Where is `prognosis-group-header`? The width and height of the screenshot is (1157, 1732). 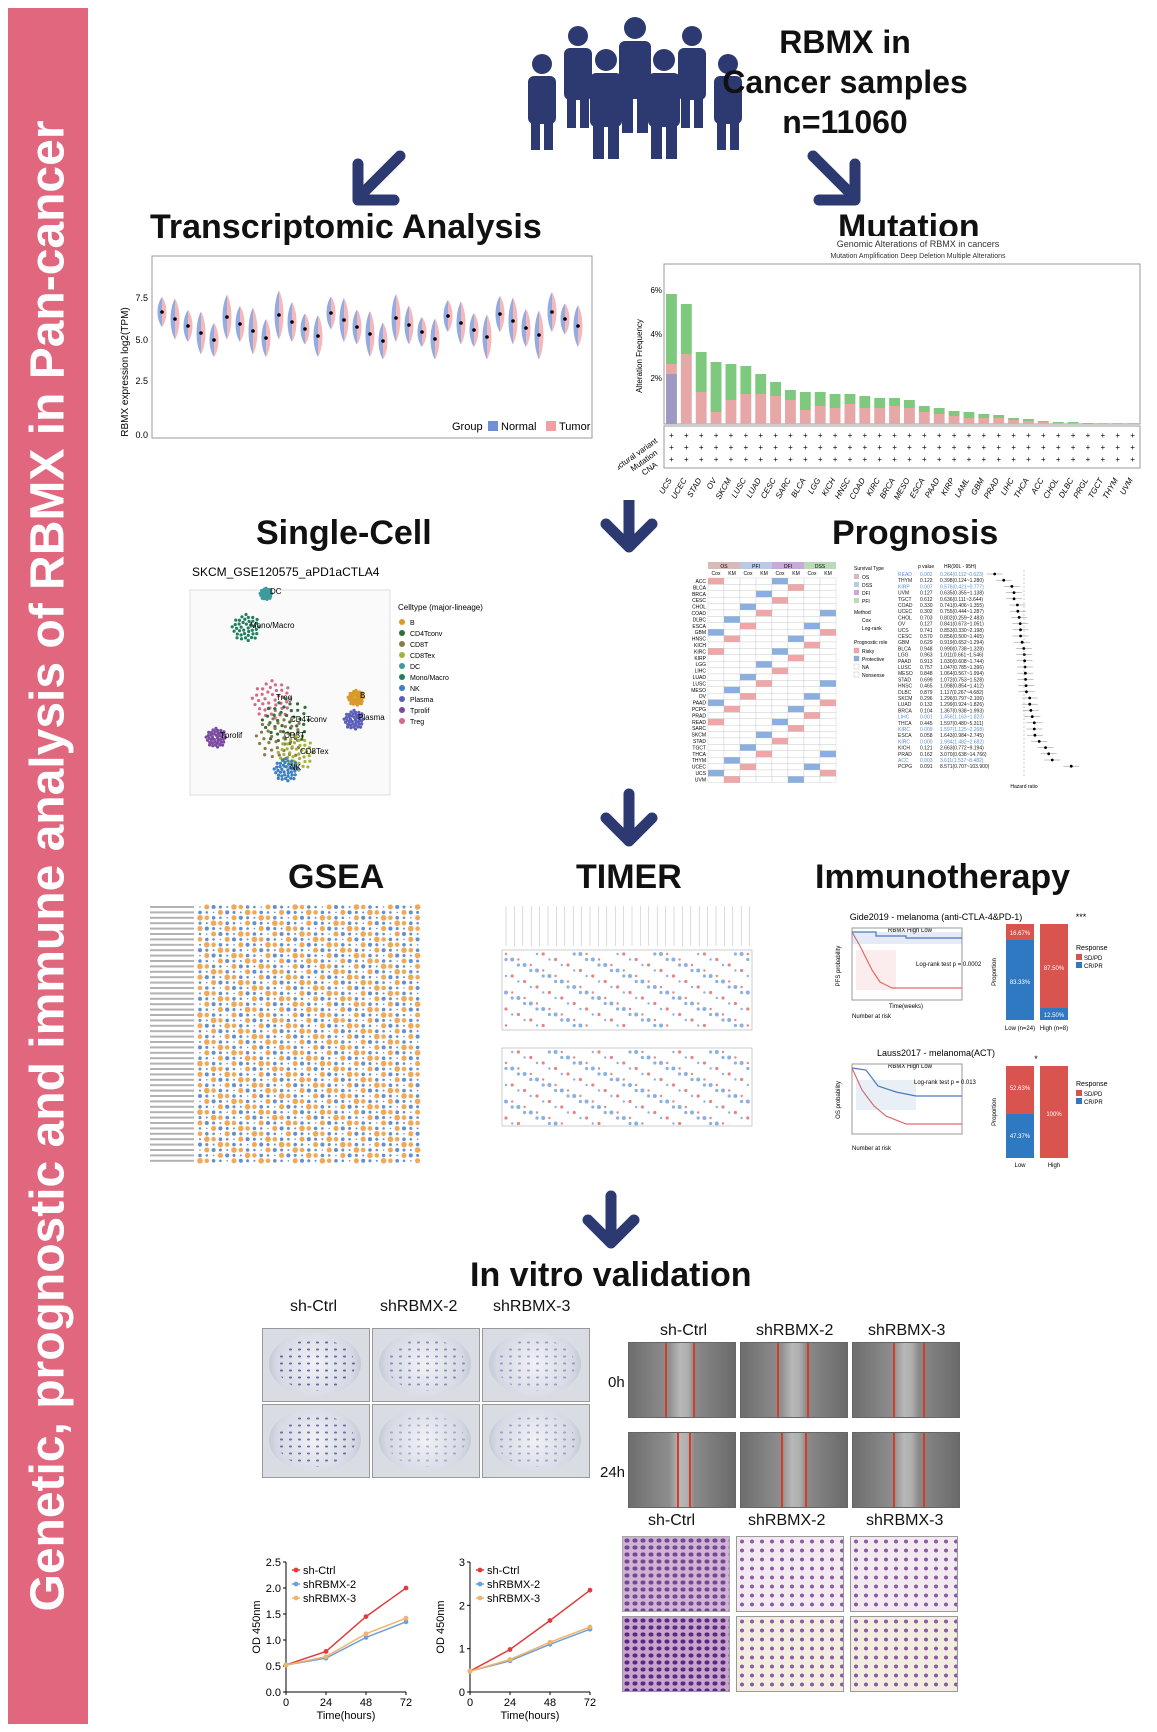
prognosis-group-header is located at coordinates (756, 565).